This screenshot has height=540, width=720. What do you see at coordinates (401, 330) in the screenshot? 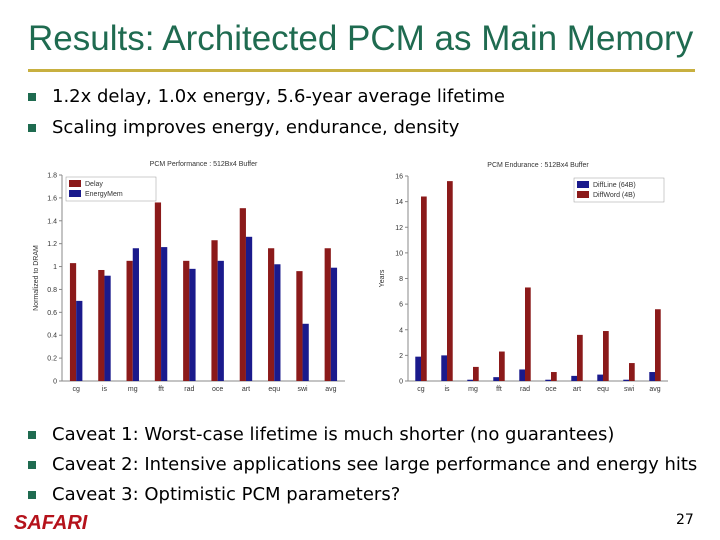
I see `y-tick-label: 4` at bounding box center [401, 330].